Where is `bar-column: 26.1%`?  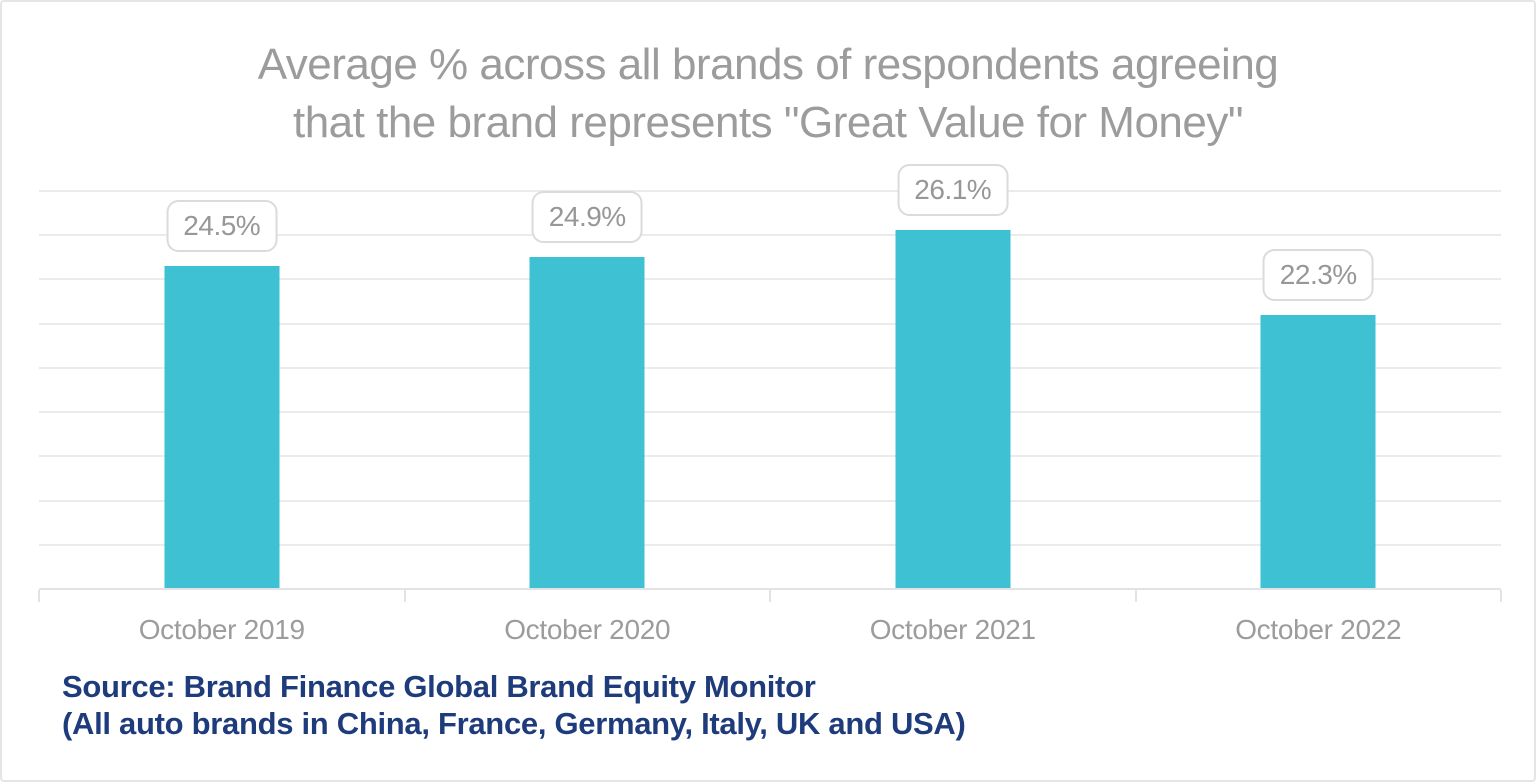
bar-column: 26.1% is located at coordinates (953, 376).